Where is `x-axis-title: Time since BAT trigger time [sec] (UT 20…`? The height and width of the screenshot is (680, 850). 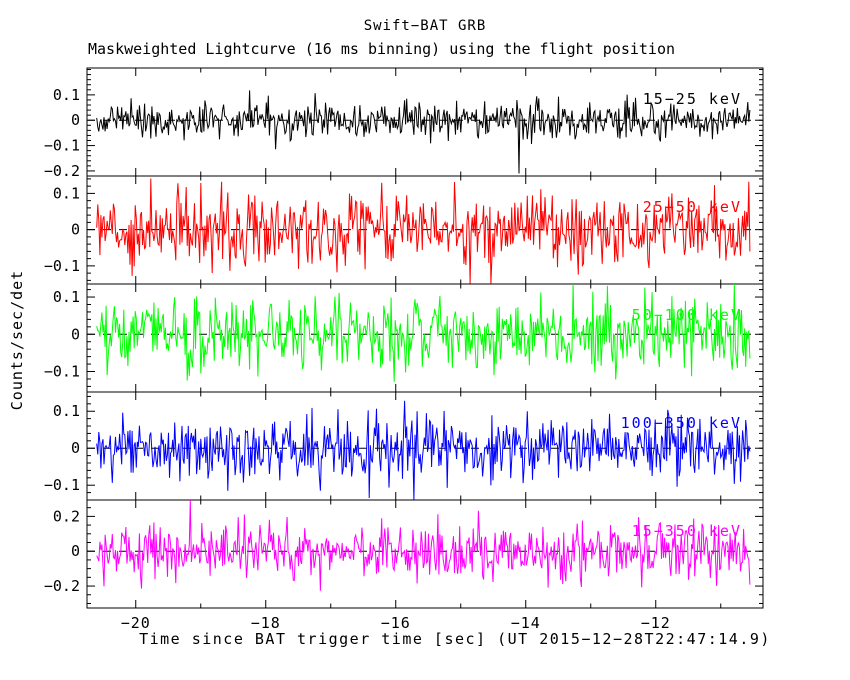 x-axis-title: Time since BAT trigger time [sec] (UT 20… is located at coordinates (455, 639).